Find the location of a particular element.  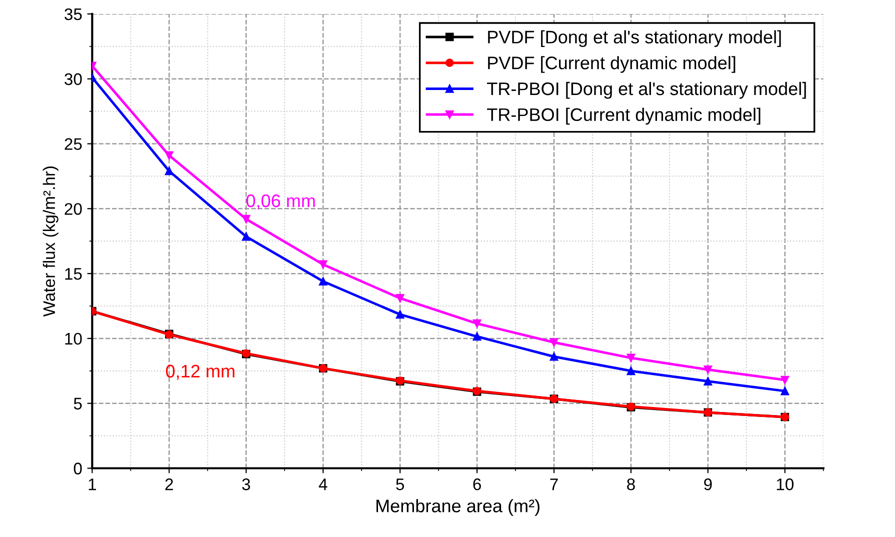

y-tick-label: 10 is located at coordinates (73, 338).